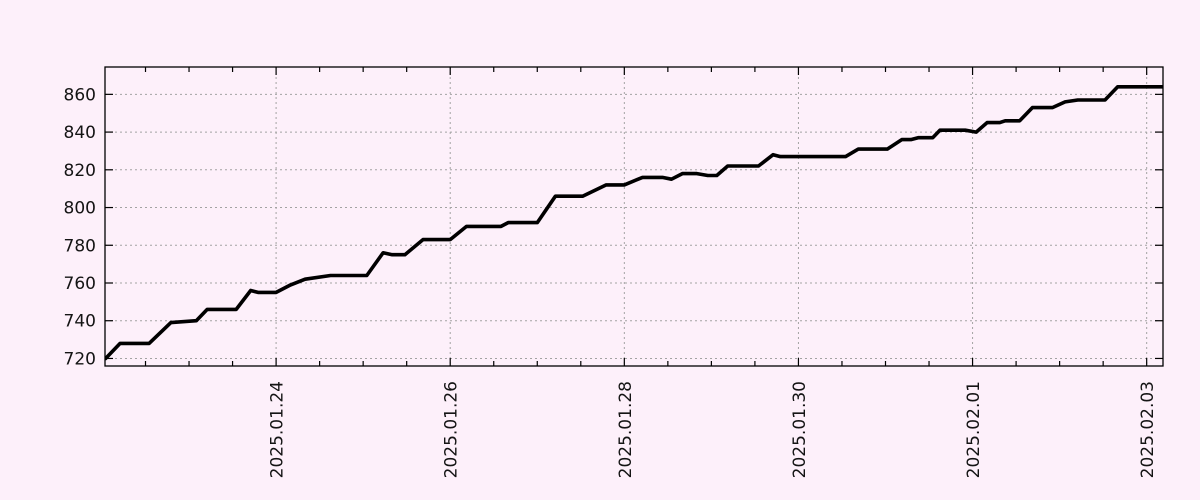 The image size is (1200, 500). I want to click on y-tick-label: 760, so click(80, 284).